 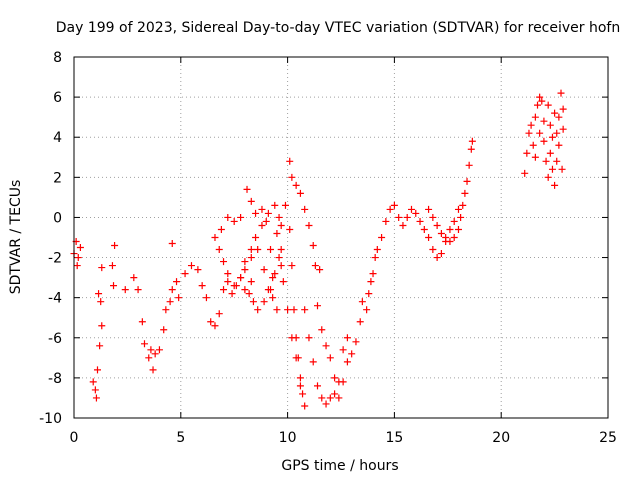 What do you see at coordinates (288, 438) in the screenshot?
I see `x-tick-label: 10` at bounding box center [288, 438].